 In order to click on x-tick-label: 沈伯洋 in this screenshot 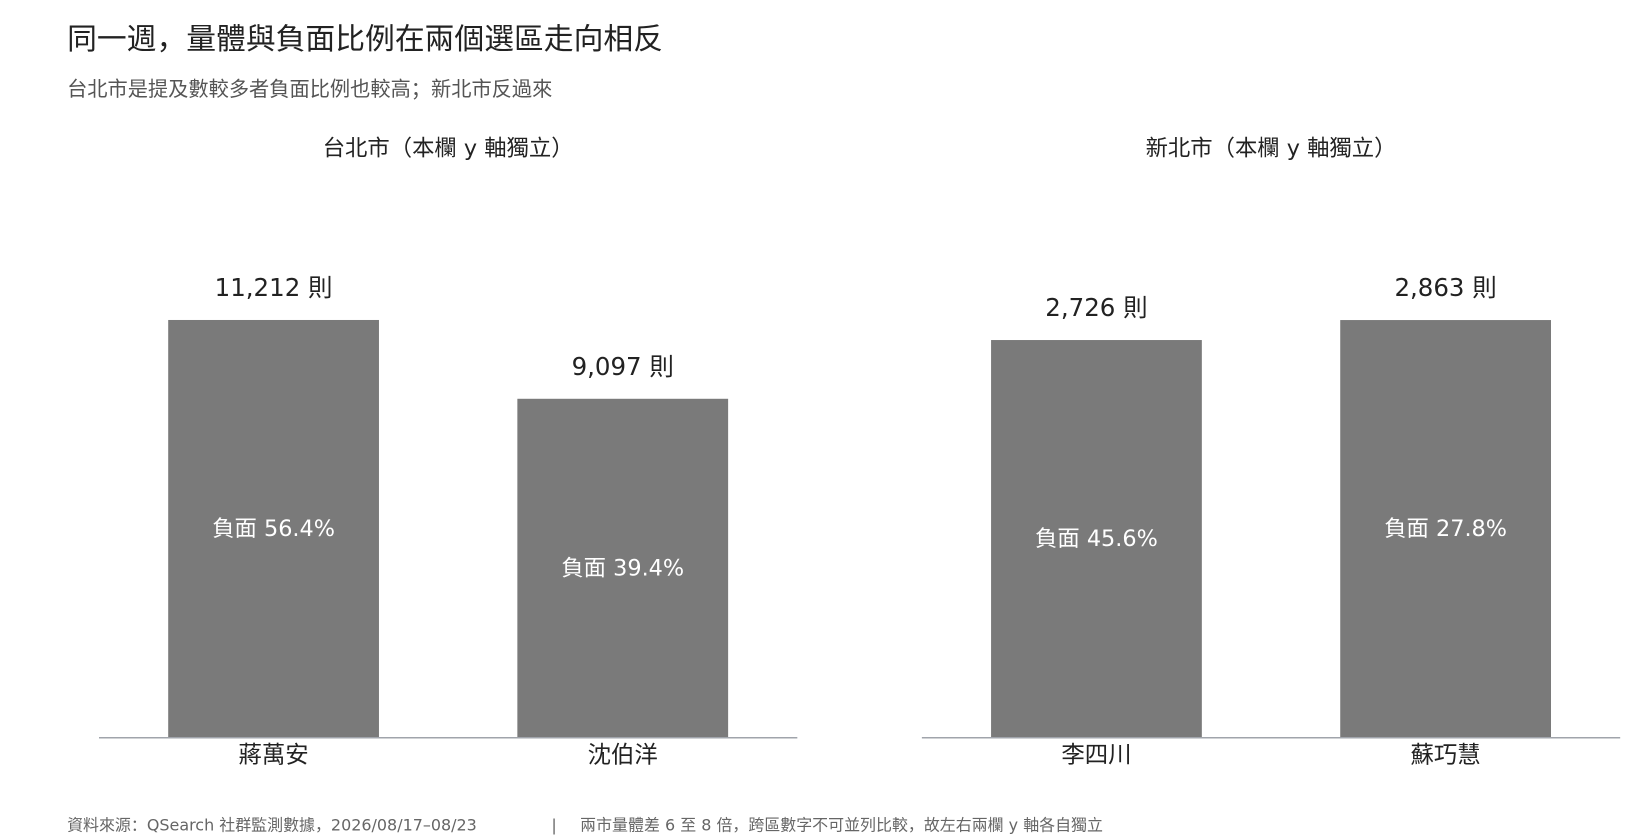, I will do `click(623, 754)`.